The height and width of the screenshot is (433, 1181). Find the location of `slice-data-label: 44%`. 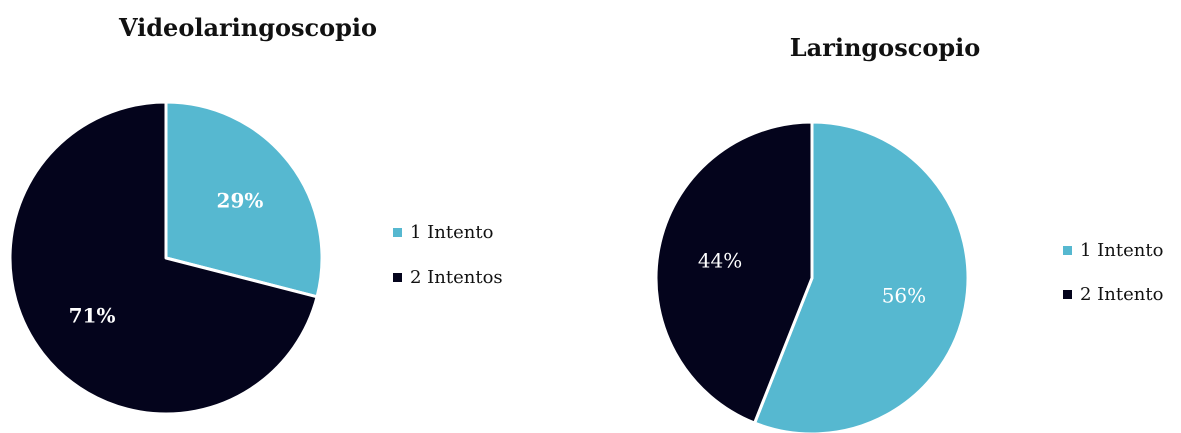

slice-data-label: 44% is located at coordinates (720, 260).